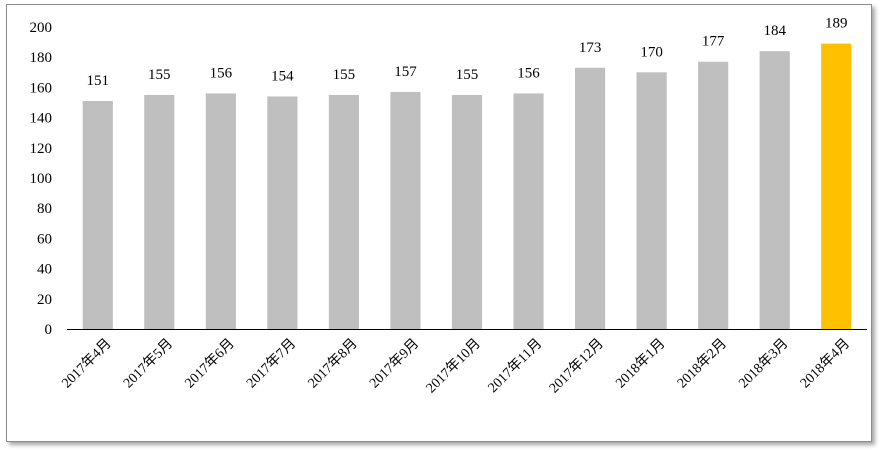 Image resolution: width=883 pixels, height=453 pixels. What do you see at coordinates (590, 48) in the screenshot?
I see `data-label: 173` at bounding box center [590, 48].